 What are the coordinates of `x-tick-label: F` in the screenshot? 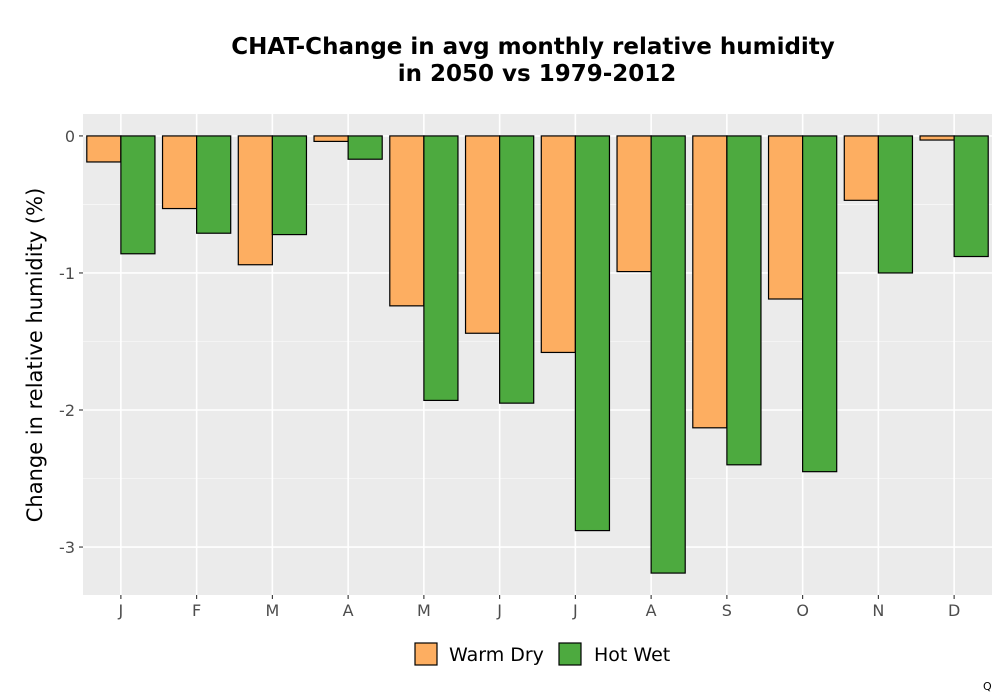 It's located at (196, 610).